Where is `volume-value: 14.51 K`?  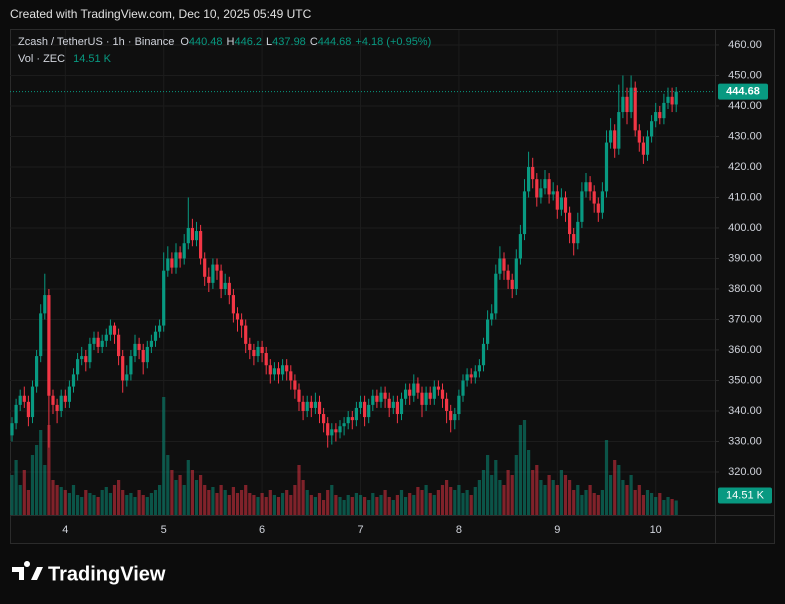 volume-value: 14.51 K is located at coordinates (92, 59).